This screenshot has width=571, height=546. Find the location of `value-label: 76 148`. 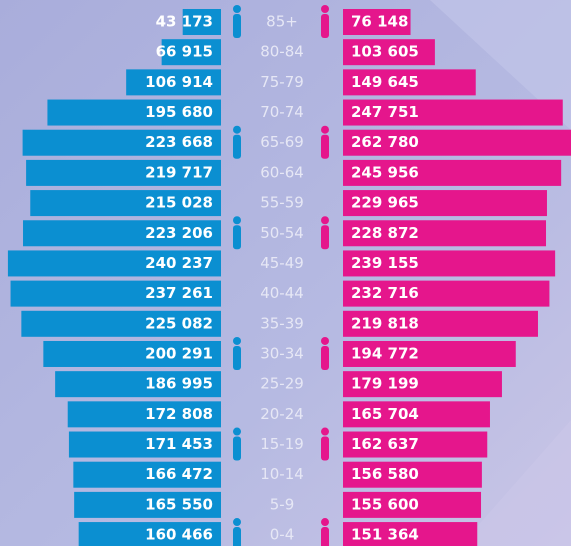

value-label: 76 148 is located at coordinates (379, 22).